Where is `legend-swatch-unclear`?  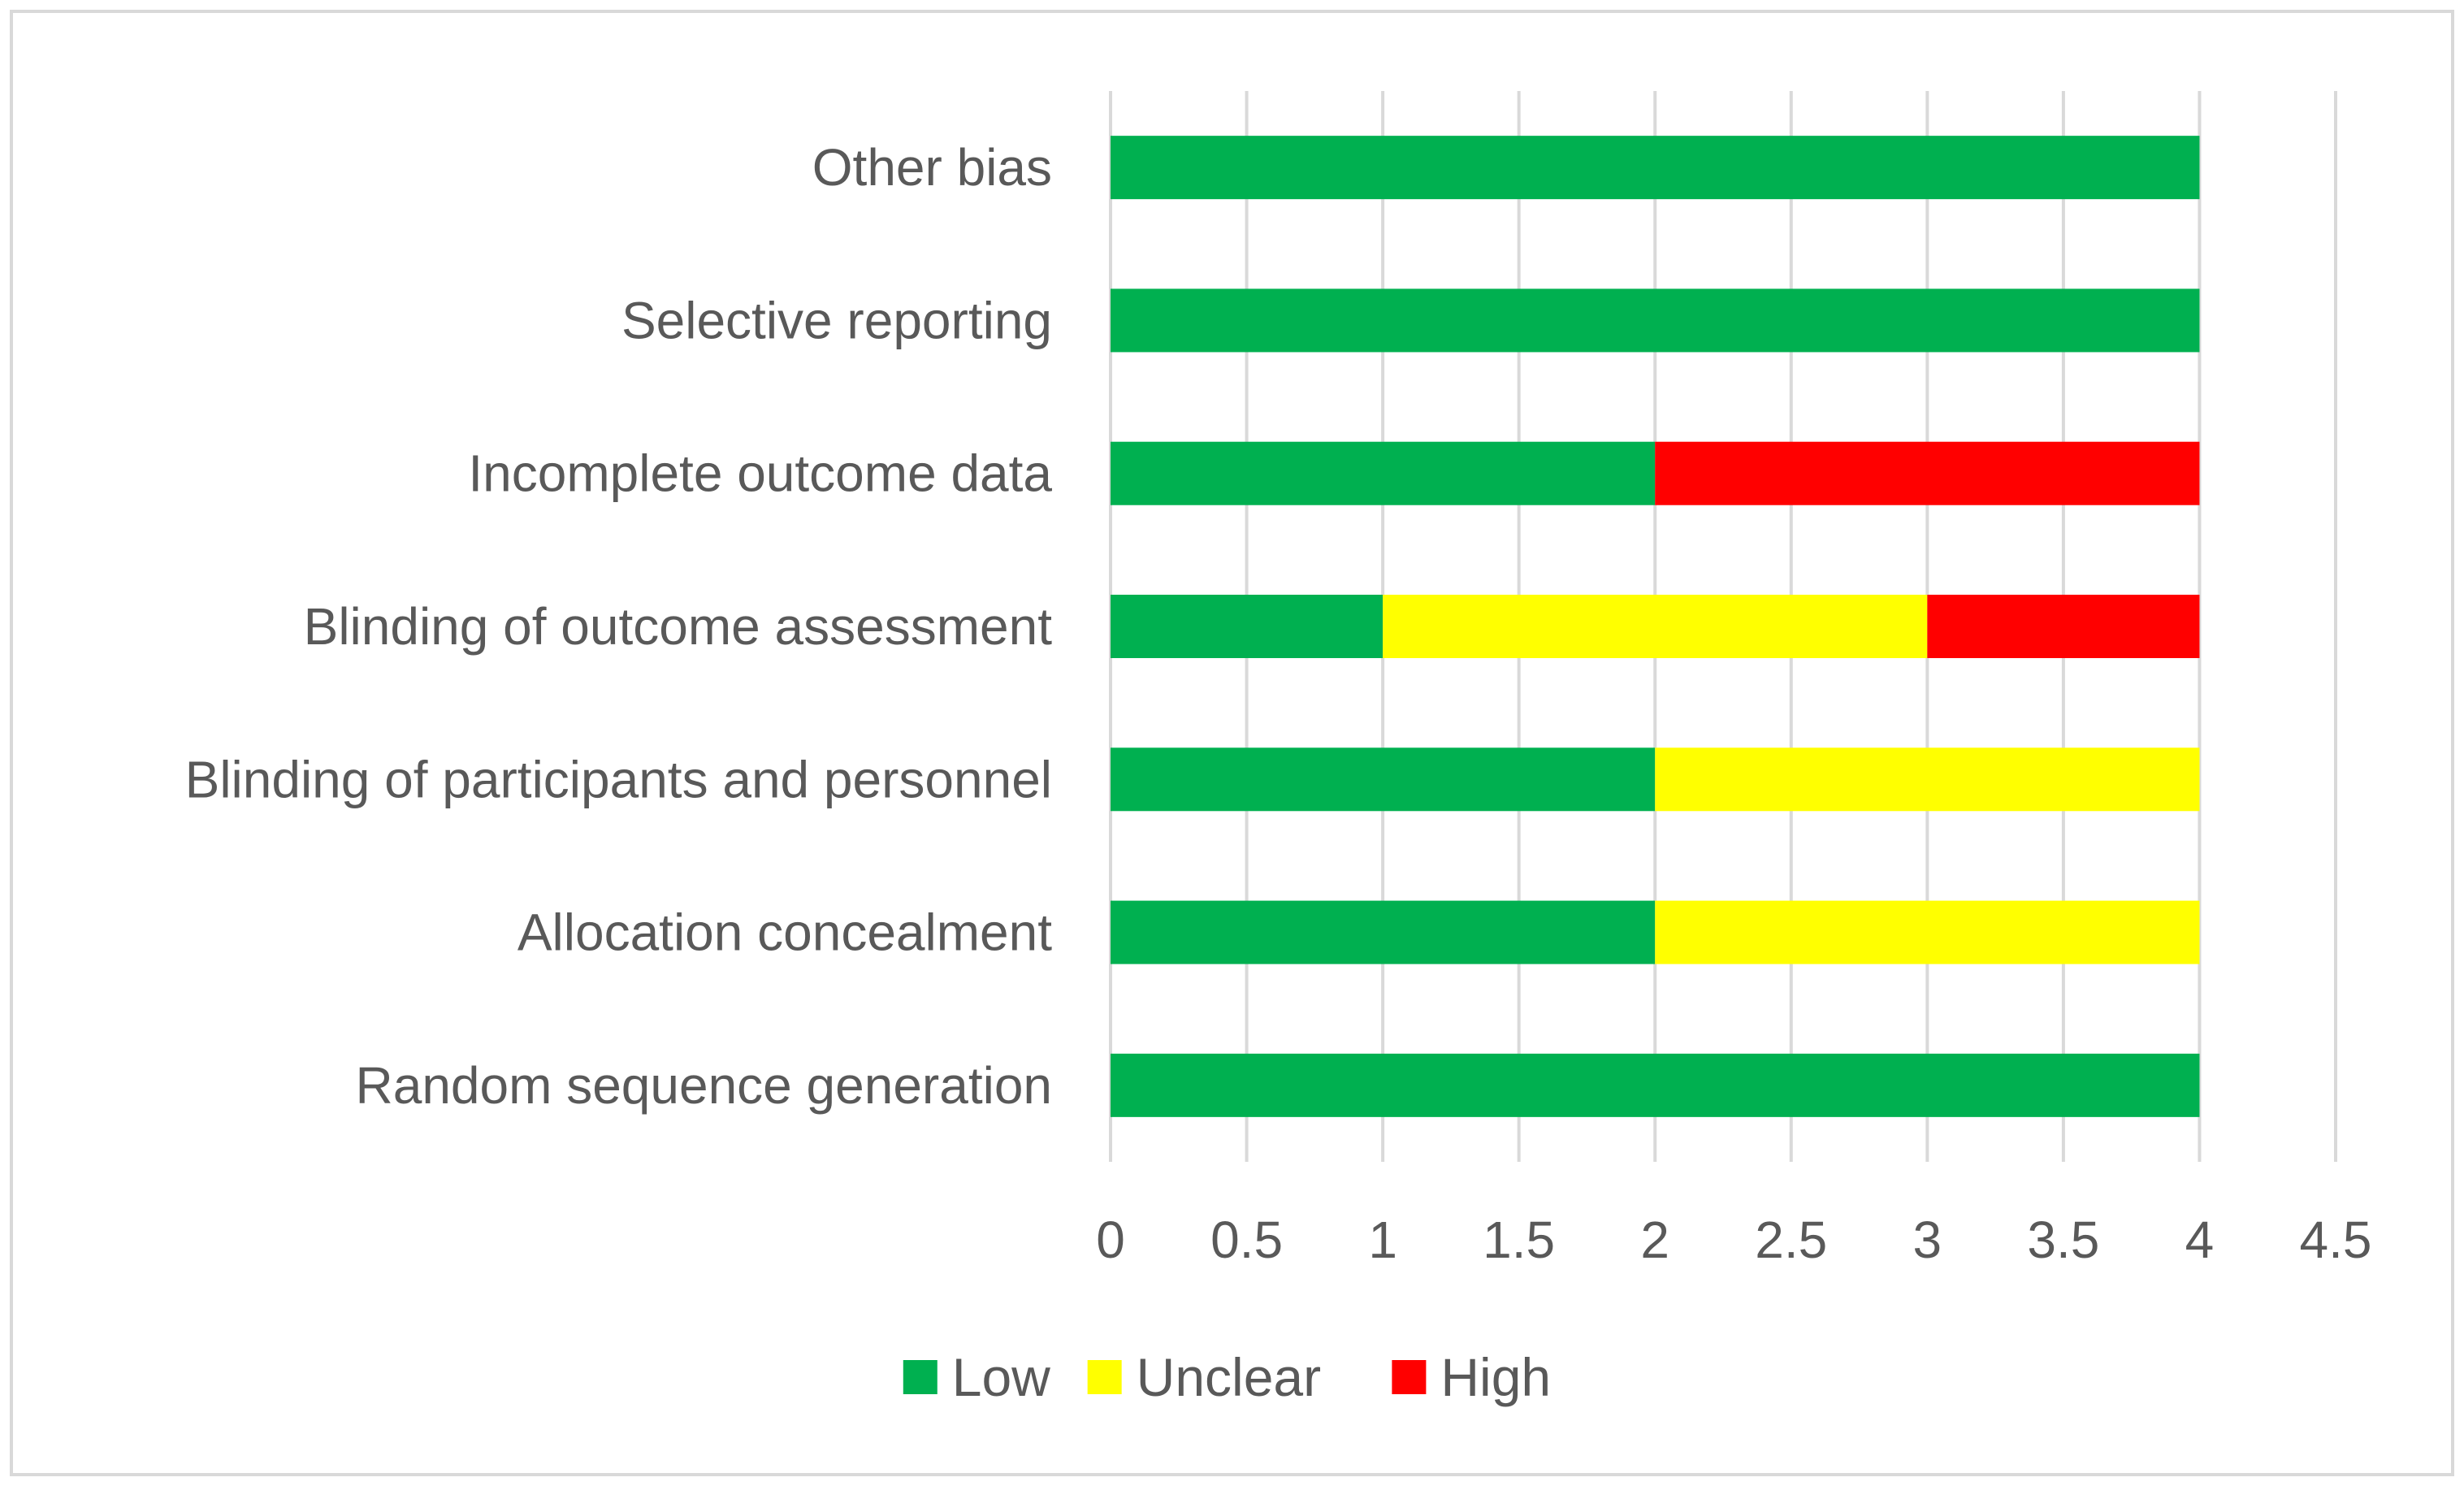 legend-swatch-unclear is located at coordinates (1104, 1377).